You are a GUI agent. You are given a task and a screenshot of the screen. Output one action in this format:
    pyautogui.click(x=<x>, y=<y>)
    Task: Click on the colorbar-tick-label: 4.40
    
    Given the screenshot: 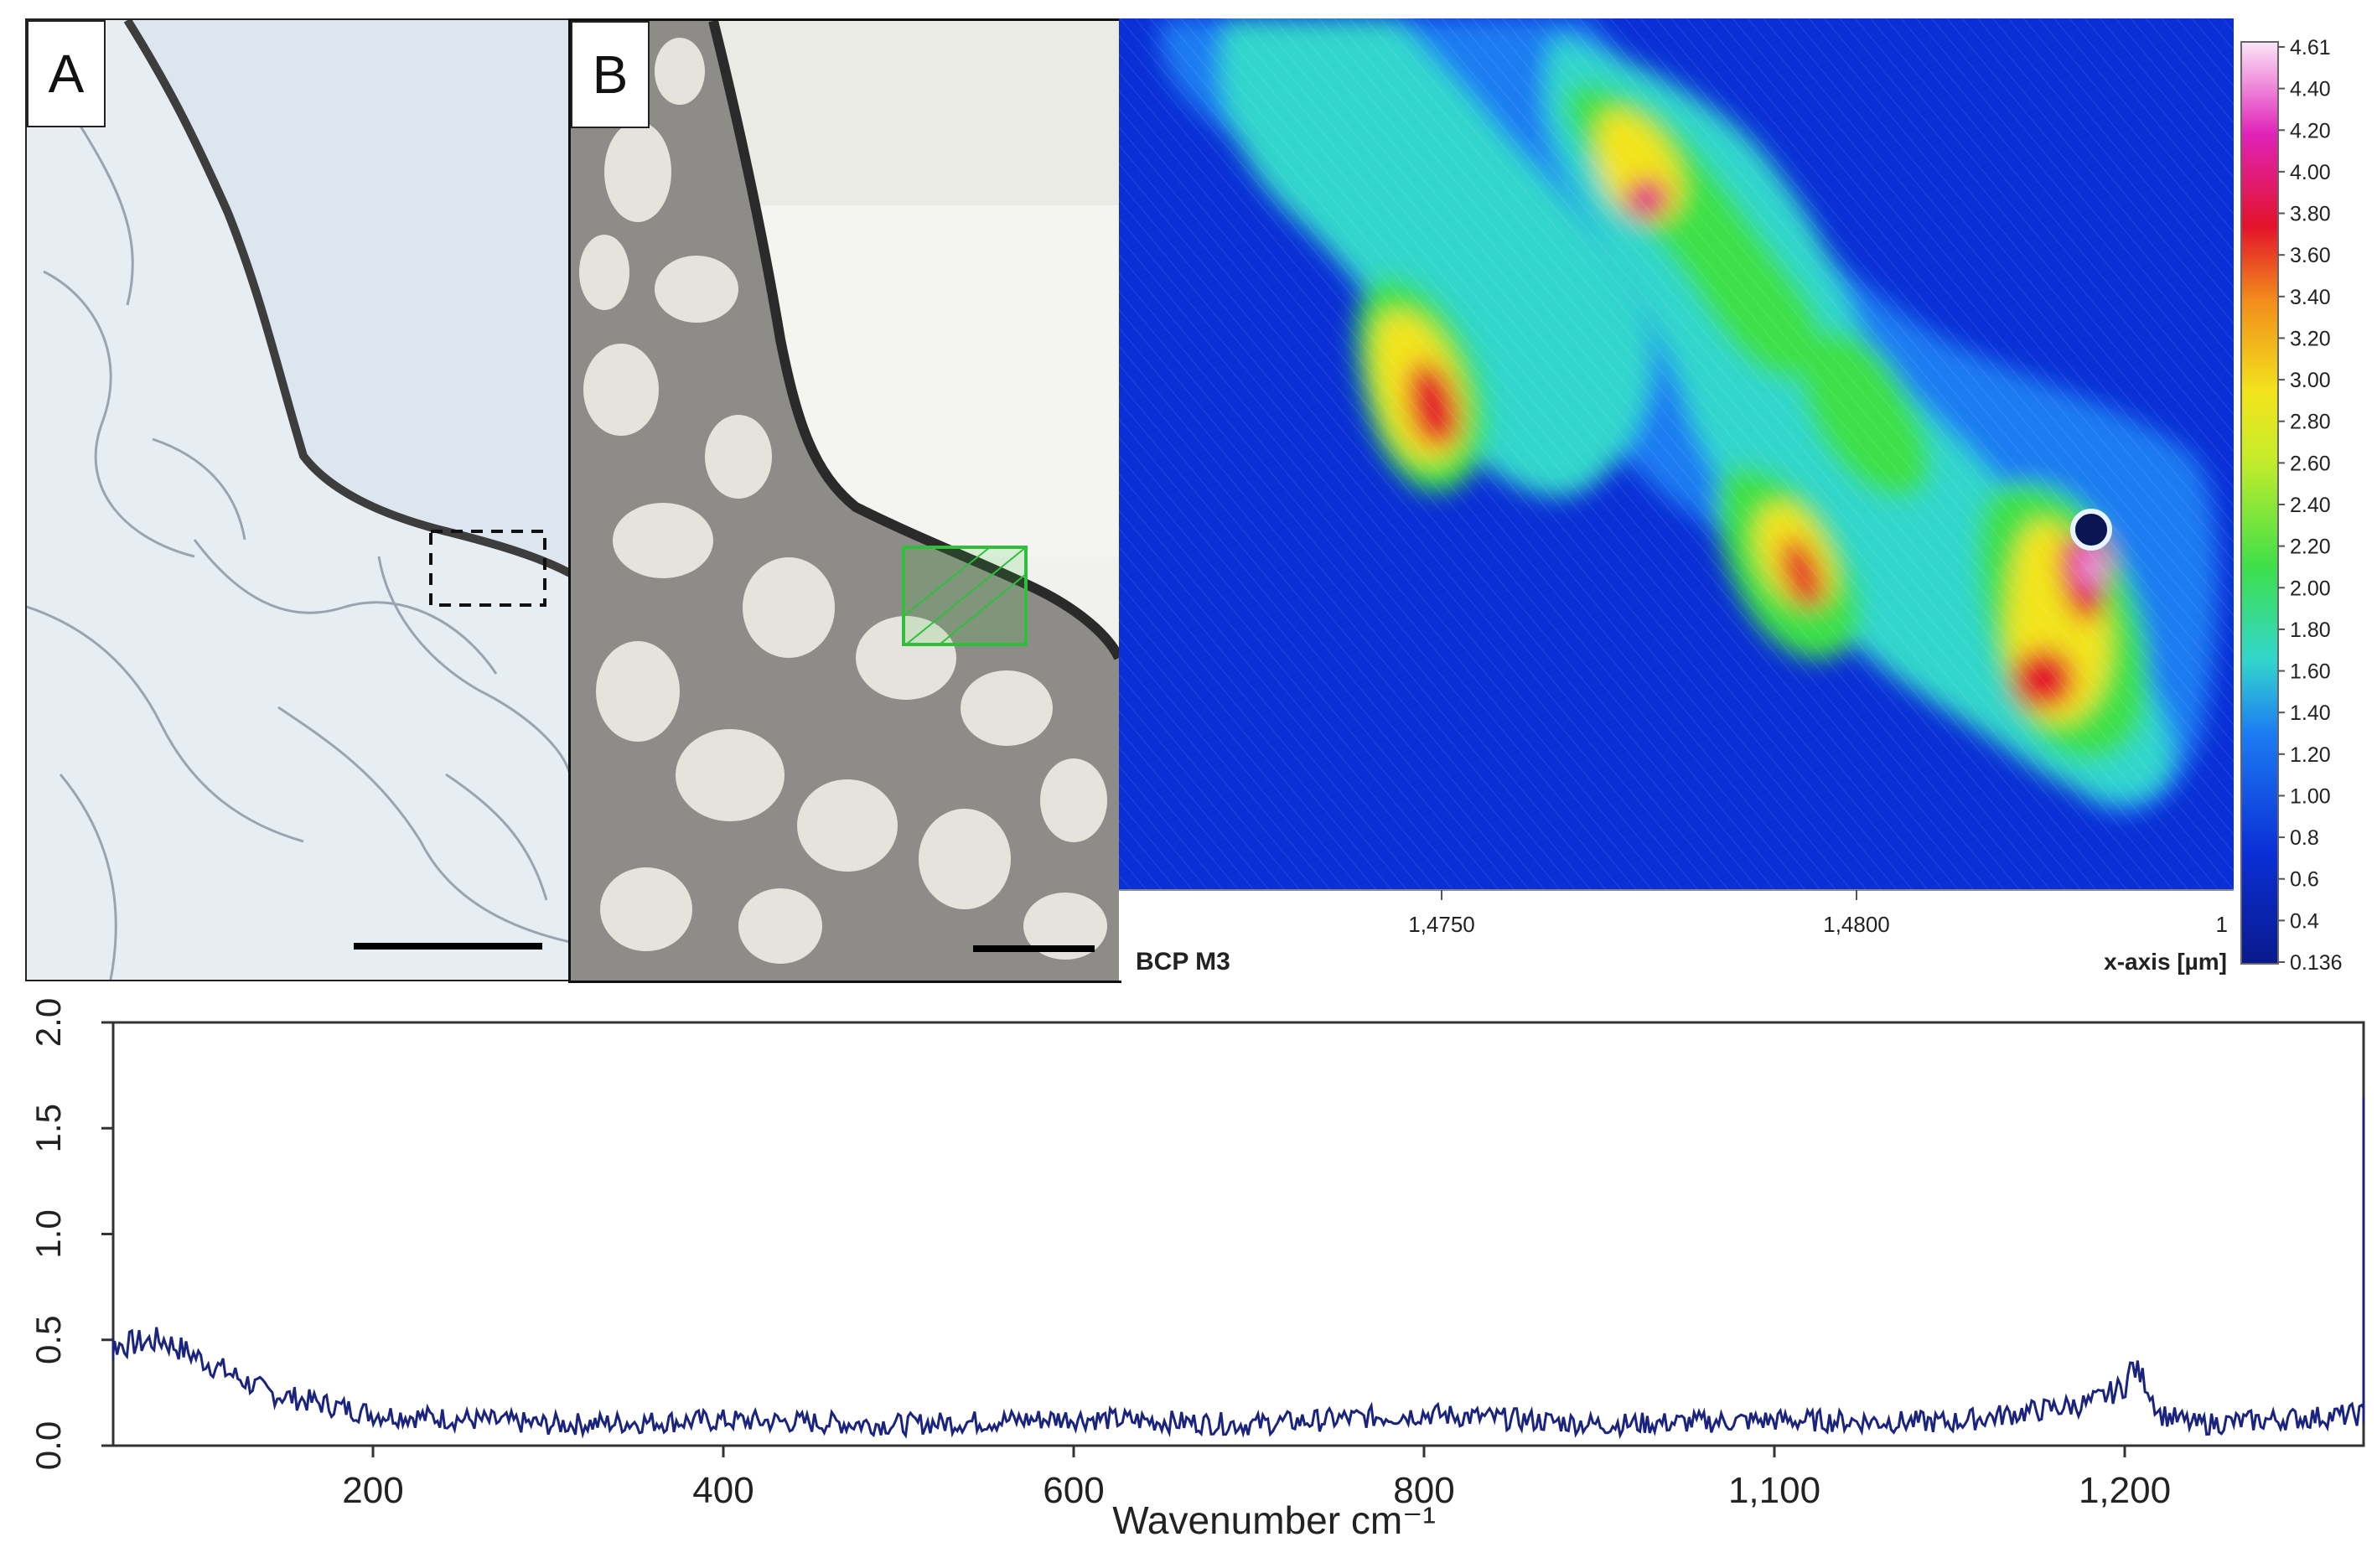 What is the action you would take?
    pyautogui.click(x=2310, y=90)
    